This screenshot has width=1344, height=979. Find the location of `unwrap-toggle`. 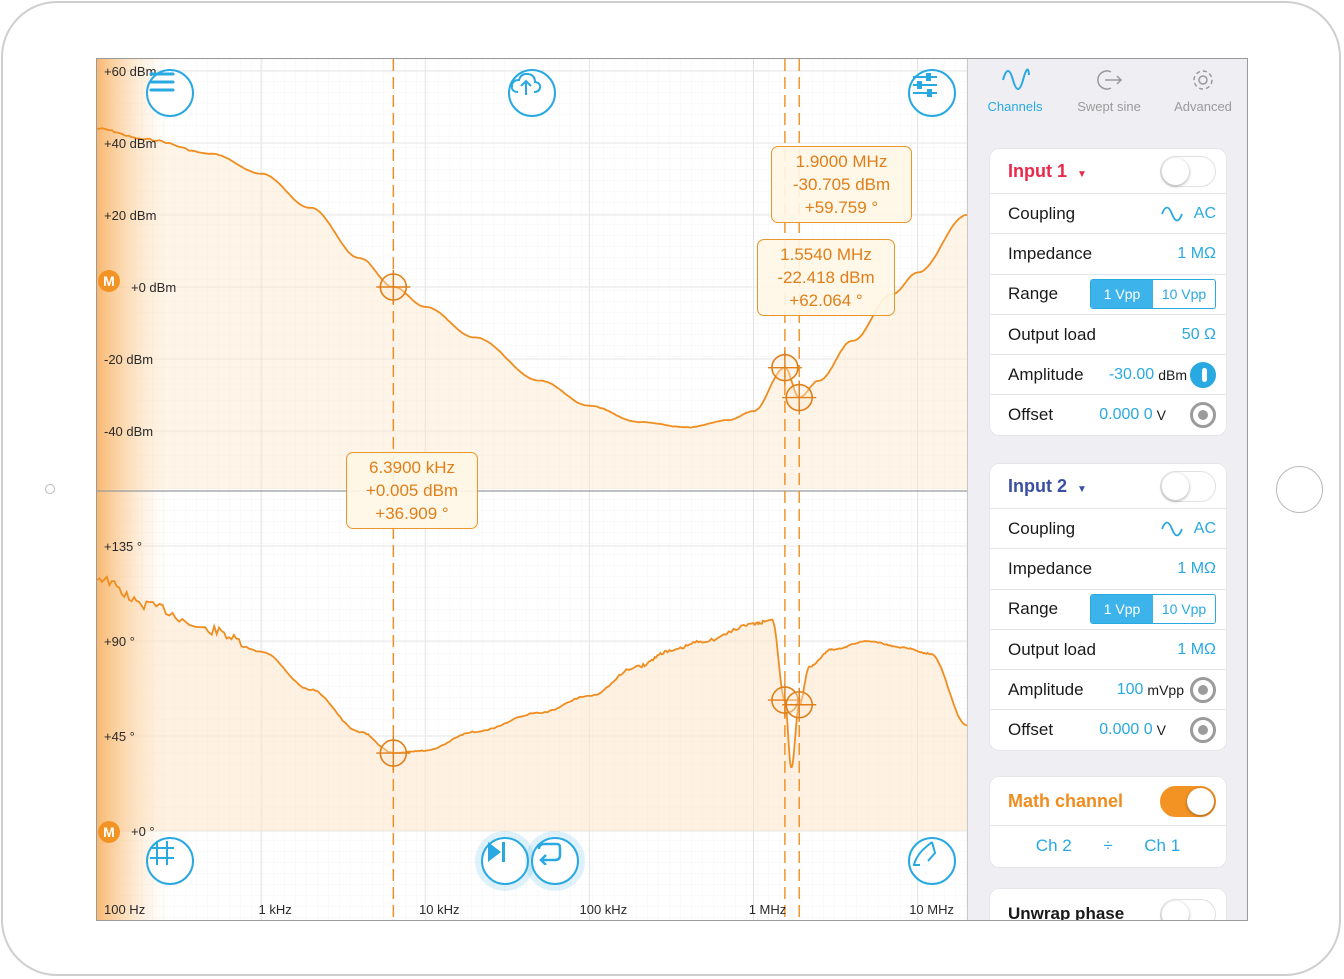

unwrap-toggle is located at coordinates (1188, 909).